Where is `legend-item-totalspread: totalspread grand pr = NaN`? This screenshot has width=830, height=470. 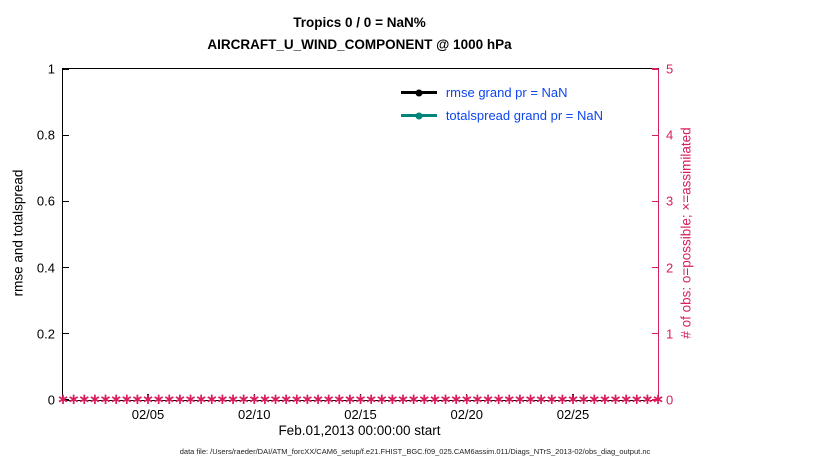
legend-item-totalspread: totalspread grand pr = NaN is located at coordinates (501, 115).